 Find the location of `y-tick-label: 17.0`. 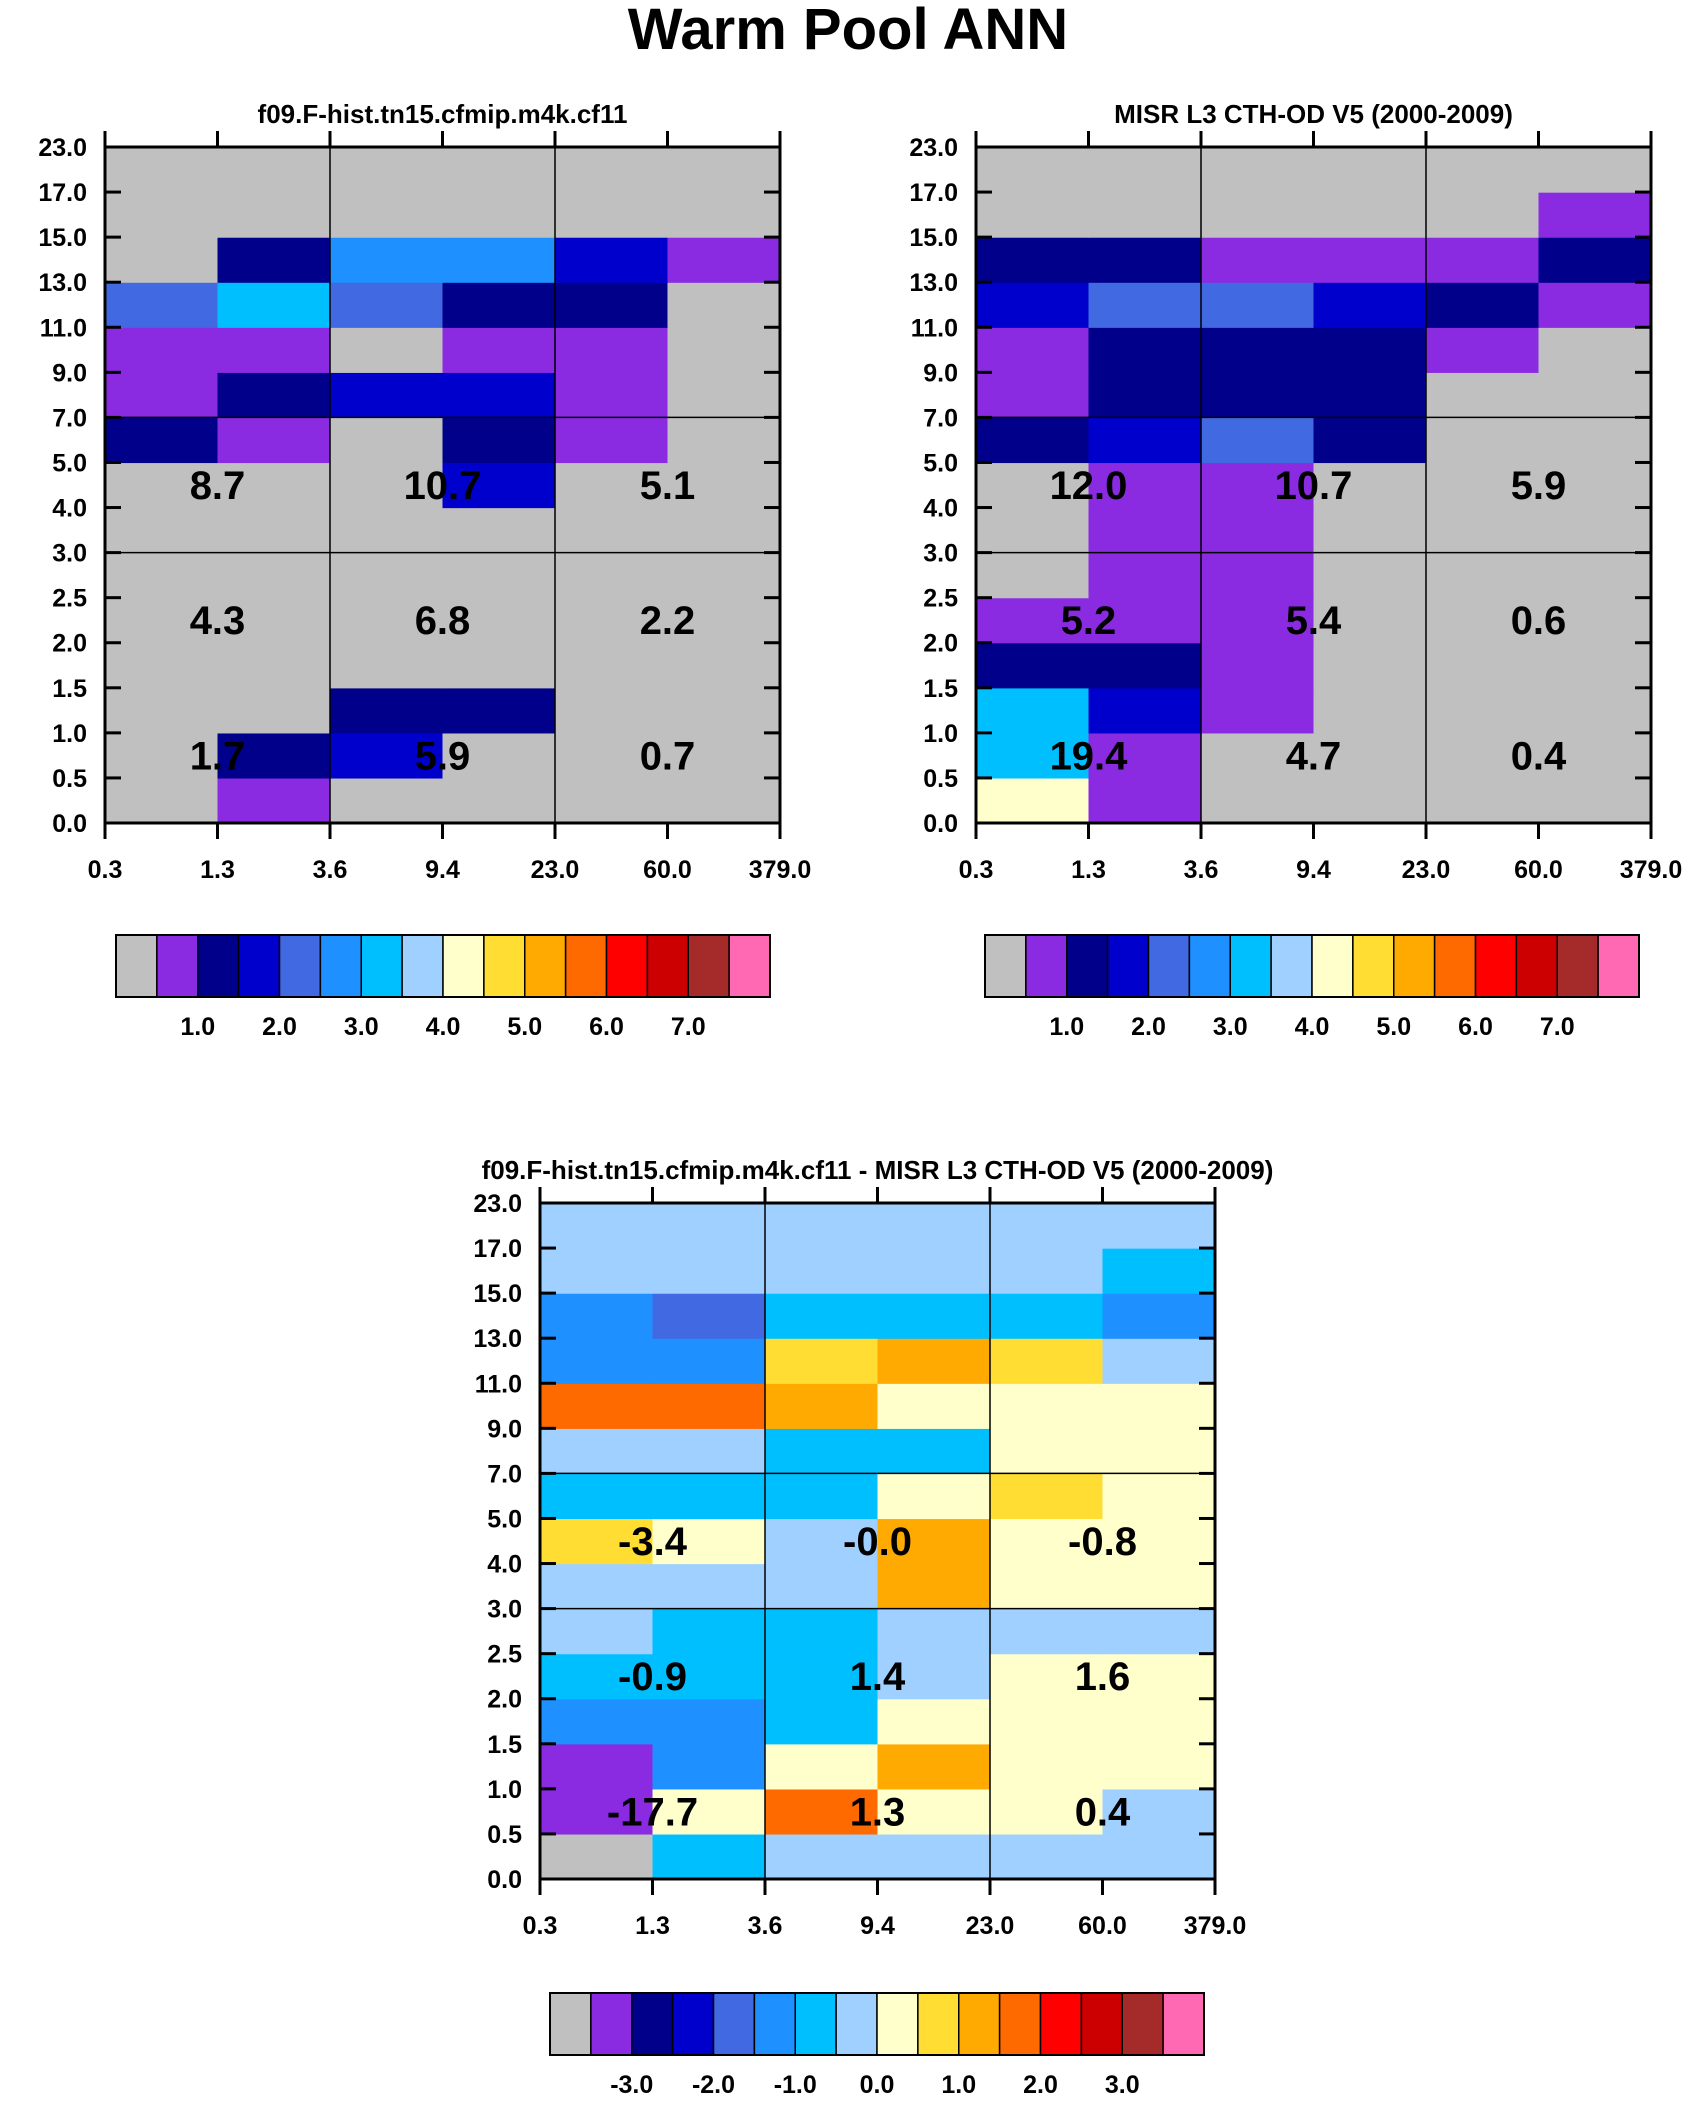

y-tick-label: 17.0 is located at coordinates (497, 1249).